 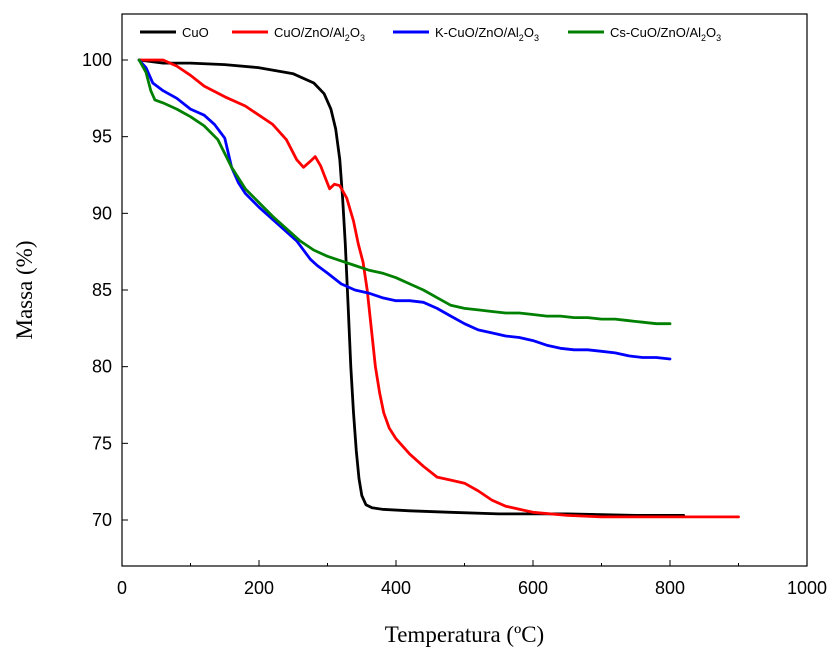 I want to click on y-tick-label: 75, so click(x=102, y=443).